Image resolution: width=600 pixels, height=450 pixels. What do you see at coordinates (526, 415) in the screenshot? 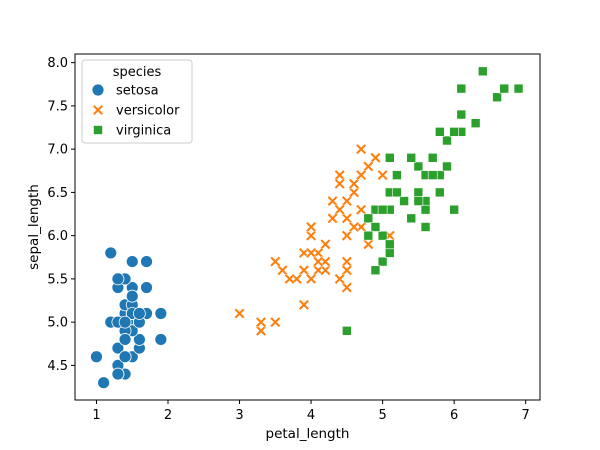
I see `x-tick-label: 7` at bounding box center [526, 415].